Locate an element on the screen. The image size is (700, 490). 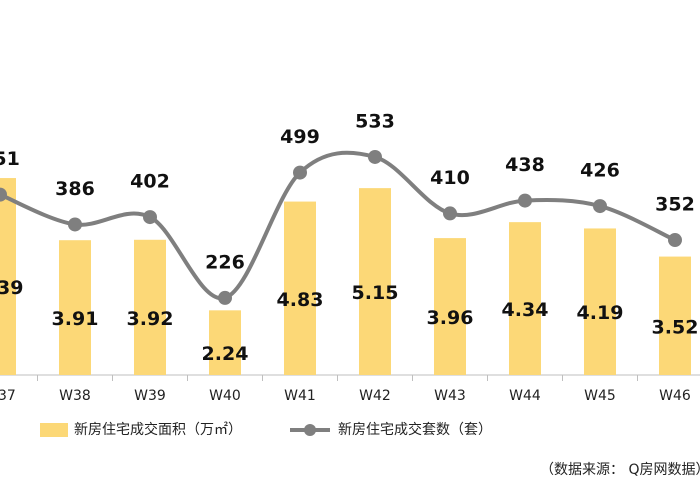
bar-value-label: 4.19 is located at coordinates (600, 313).